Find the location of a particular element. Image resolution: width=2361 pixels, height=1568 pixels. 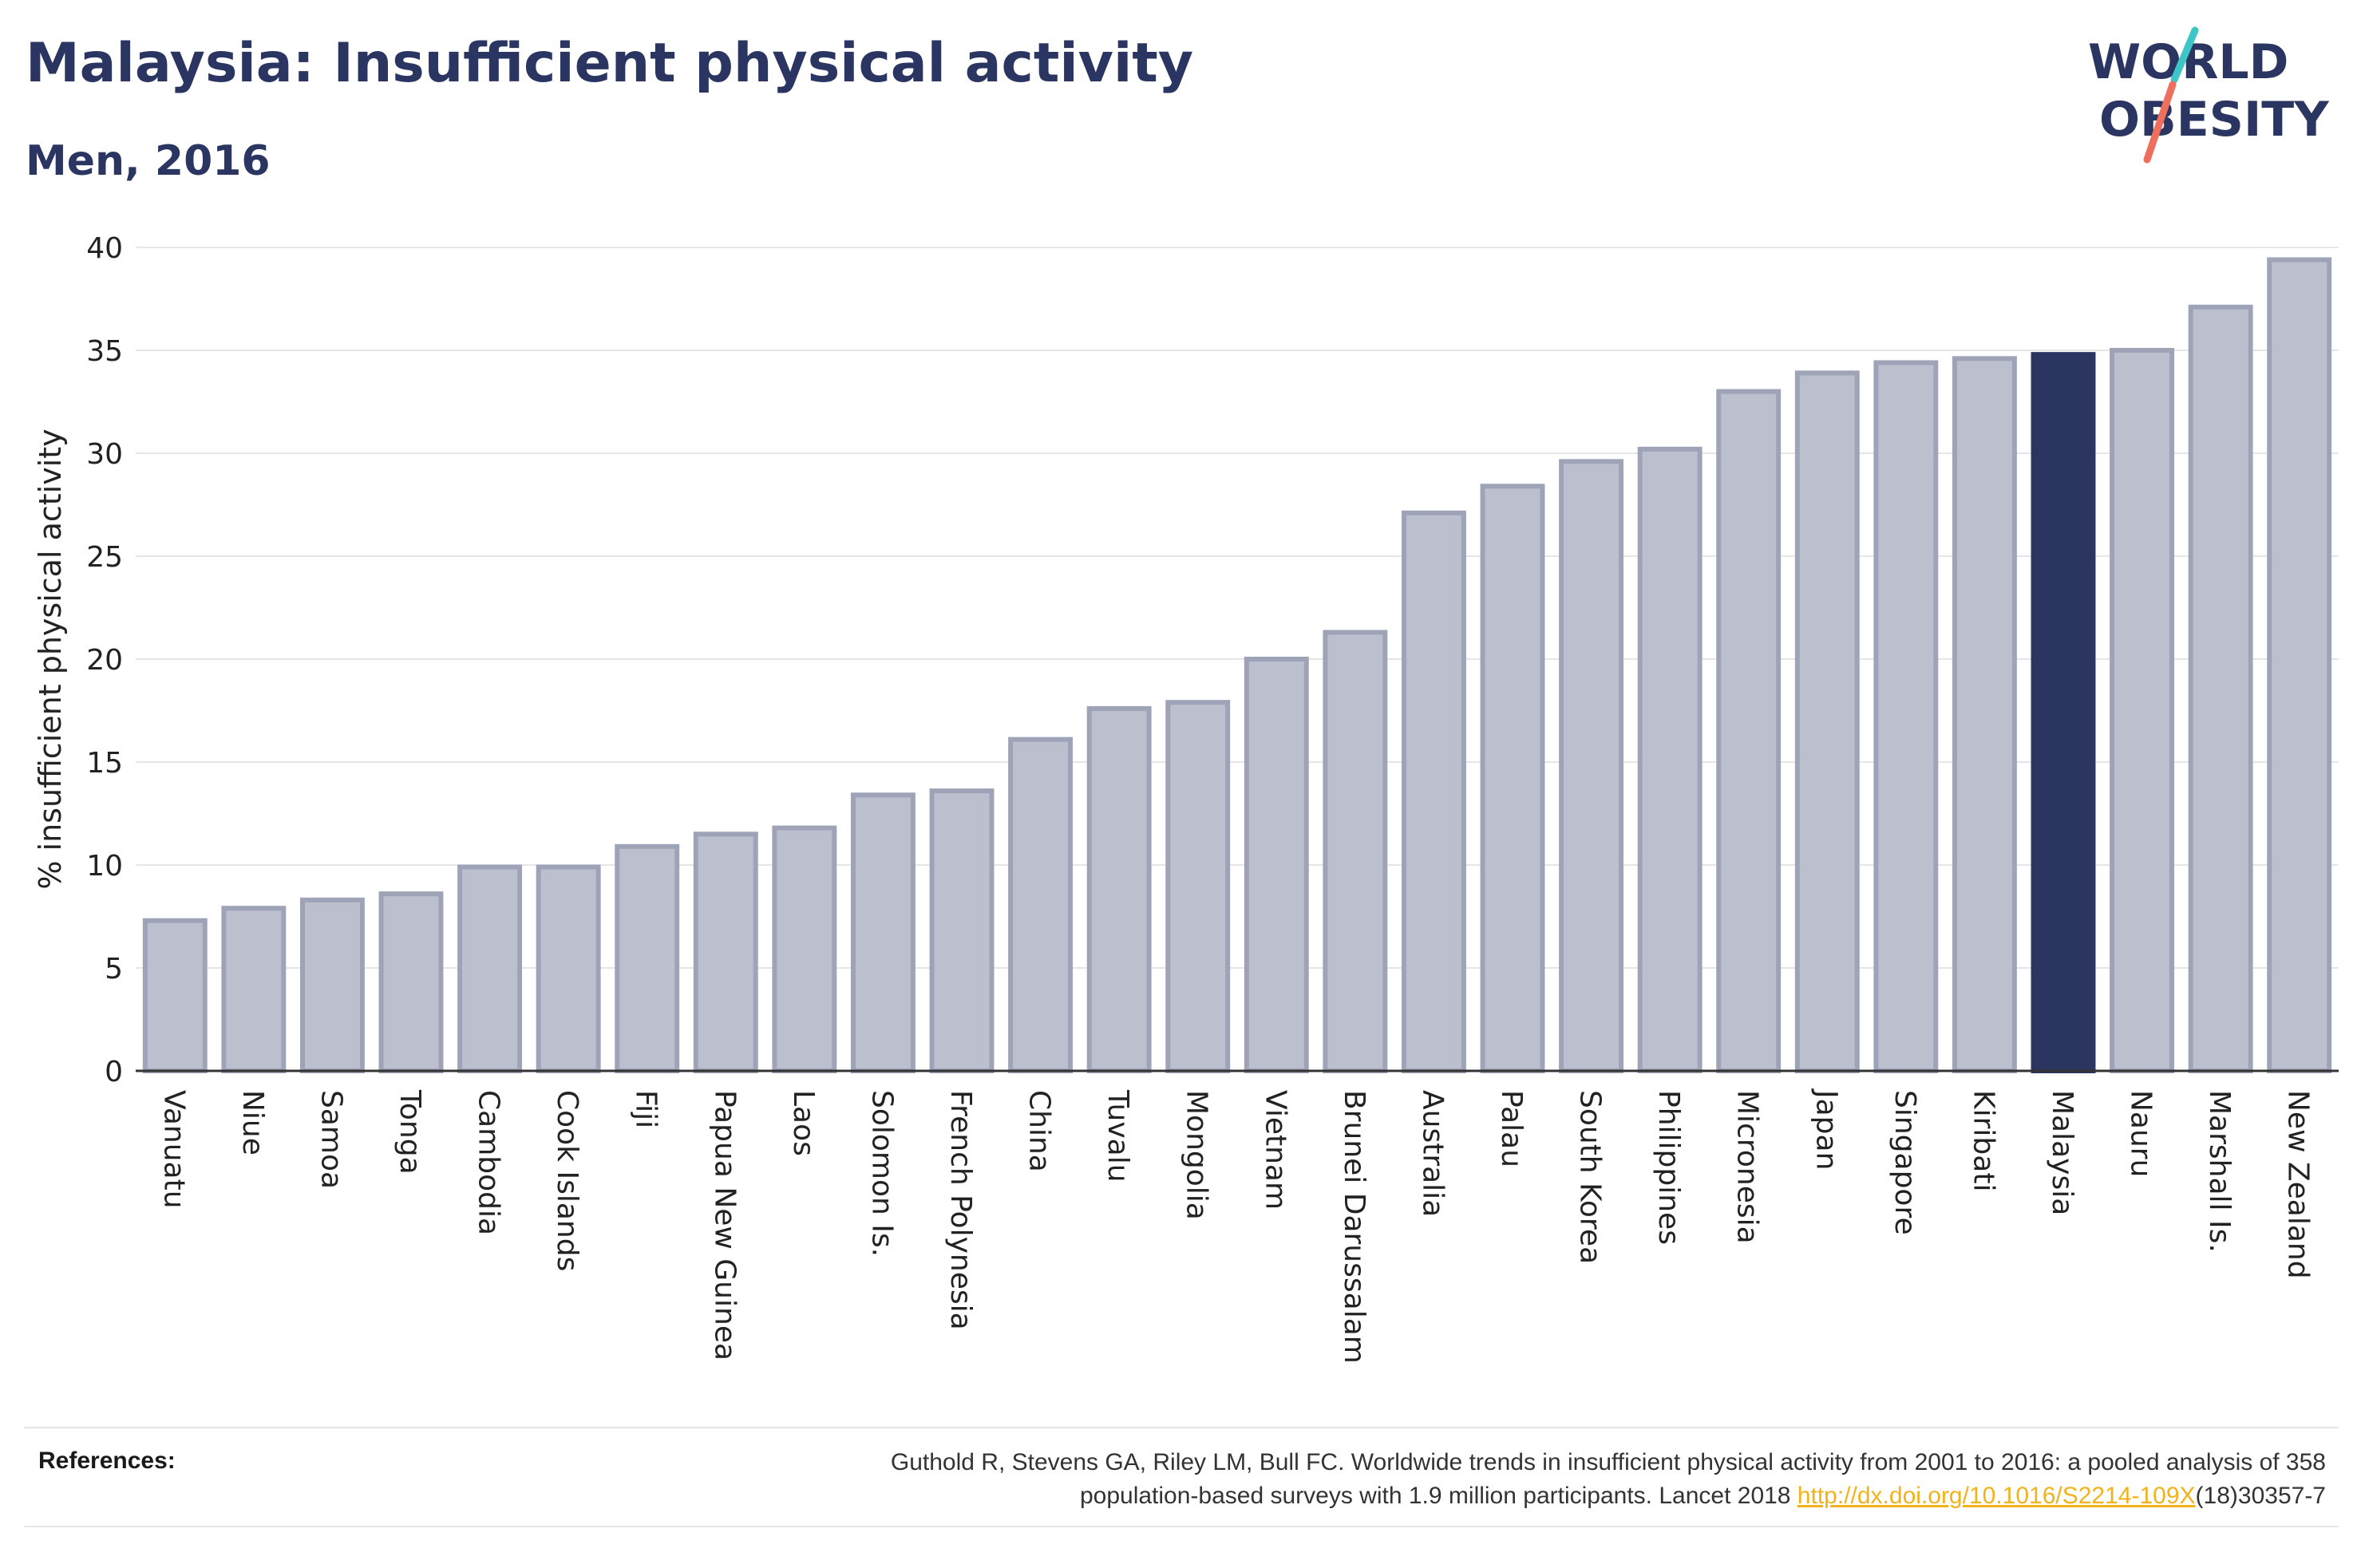

x-tick-label: Niue is located at coordinates (252, 1122).